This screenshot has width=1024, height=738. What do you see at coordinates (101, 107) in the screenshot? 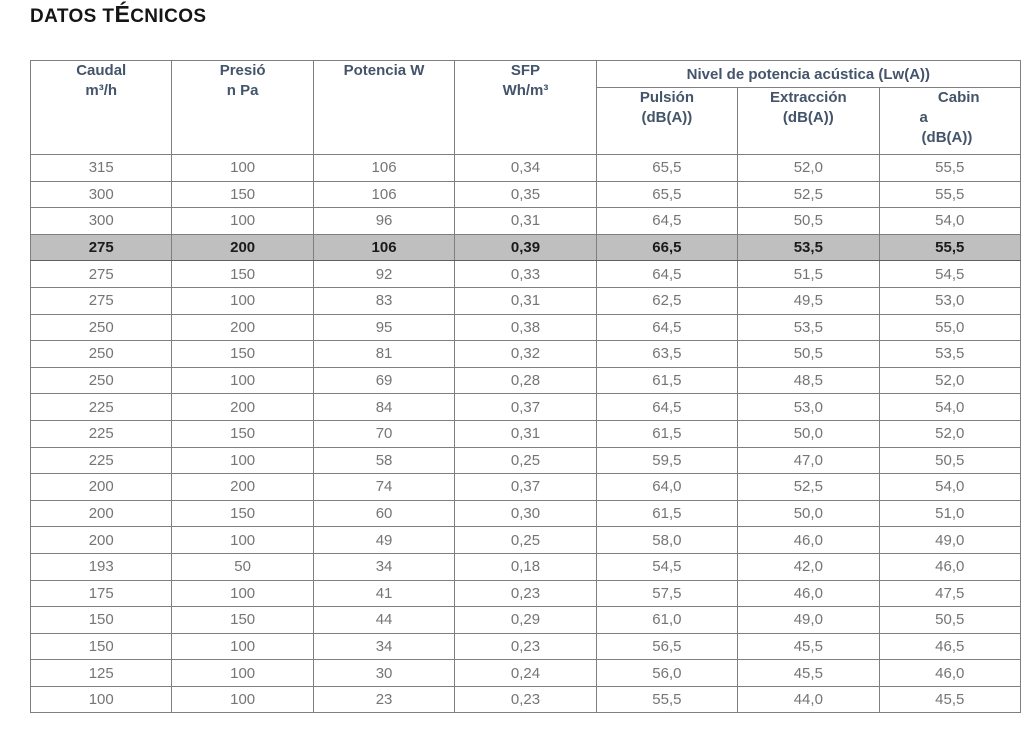
I see `column-header-caudal: Caudal m³/h` at bounding box center [101, 107].